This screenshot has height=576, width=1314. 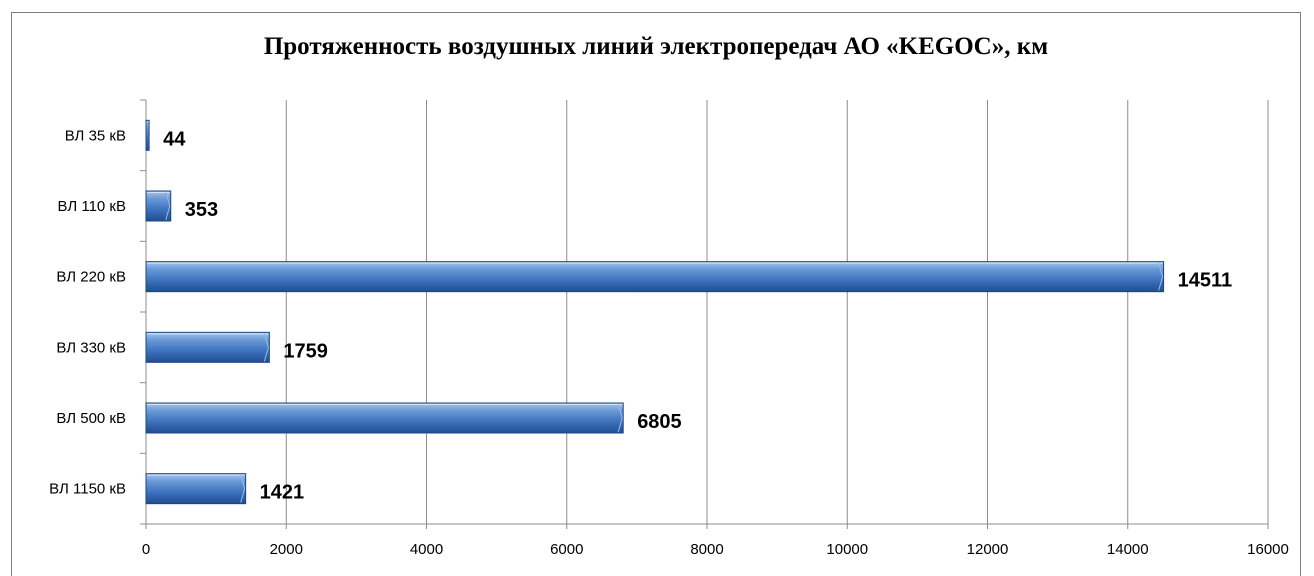 What do you see at coordinates (1205, 281) in the screenshot?
I see `data-label: 14511` at bounding box center [1205, 281].